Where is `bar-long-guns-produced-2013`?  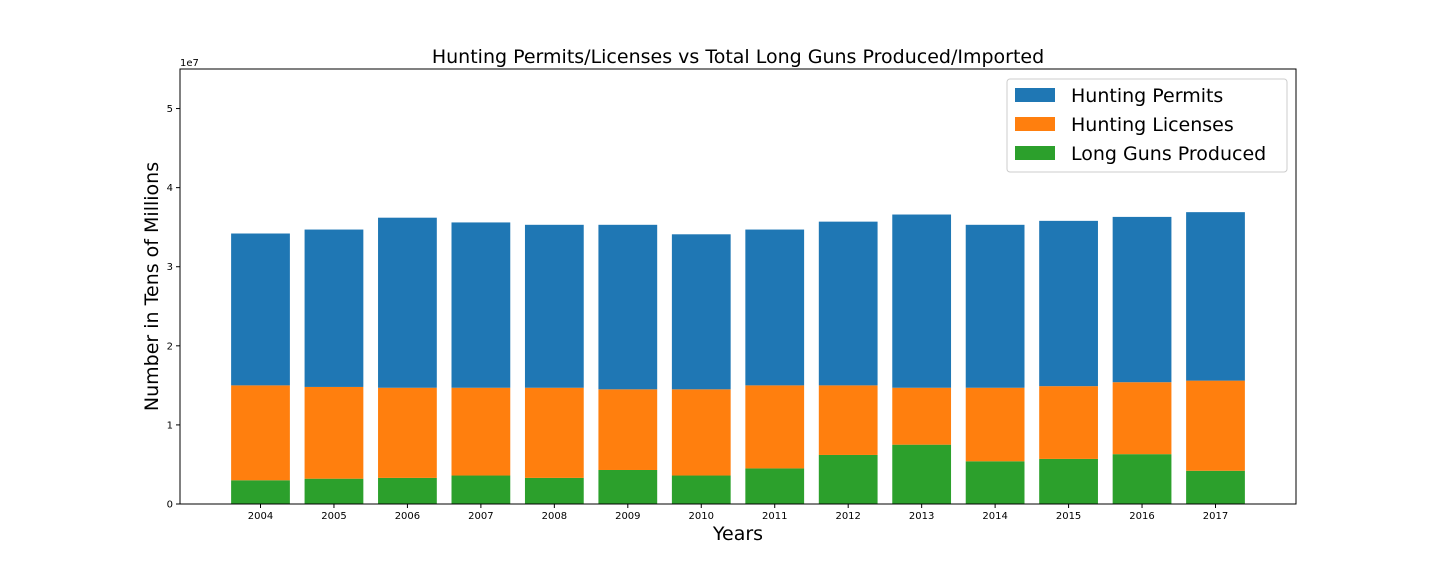 bar-long-guns-produced-2013 is located at coordinates (922, 474).